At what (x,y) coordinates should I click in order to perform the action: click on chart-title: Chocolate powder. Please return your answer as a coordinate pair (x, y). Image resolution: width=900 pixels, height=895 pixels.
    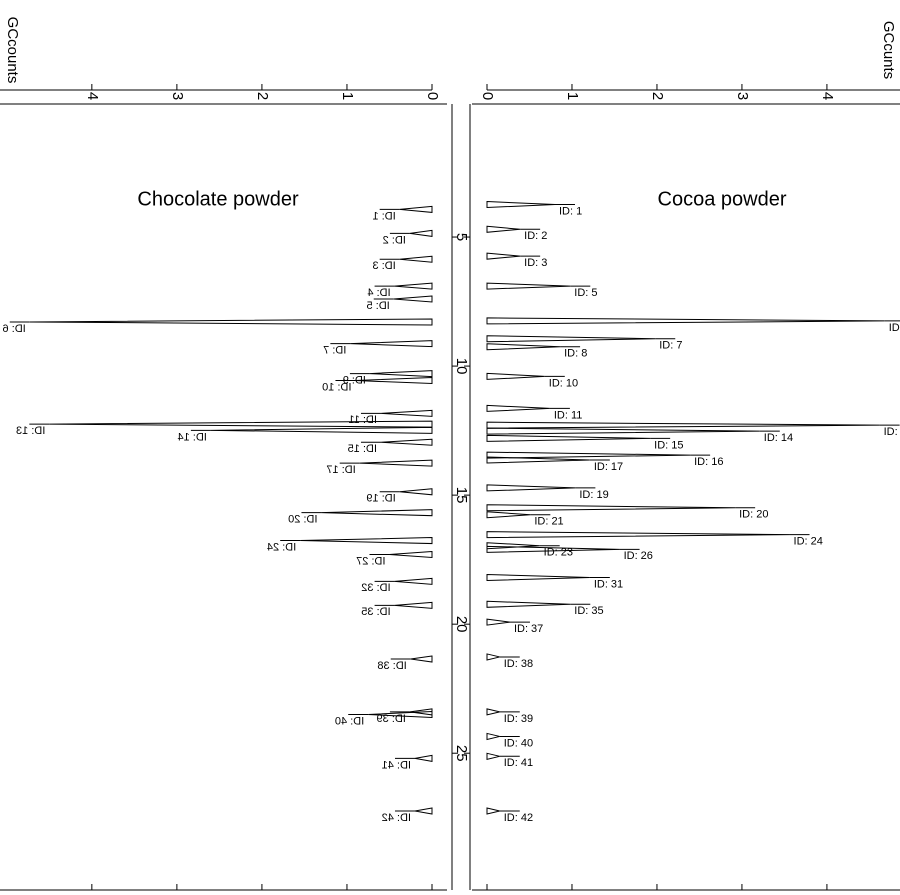
    Looking at the image, I should click on (218, 199).